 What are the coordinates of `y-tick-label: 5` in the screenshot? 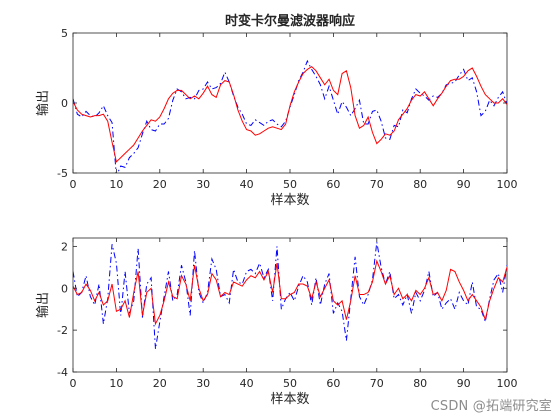 It's located at (64, 33).